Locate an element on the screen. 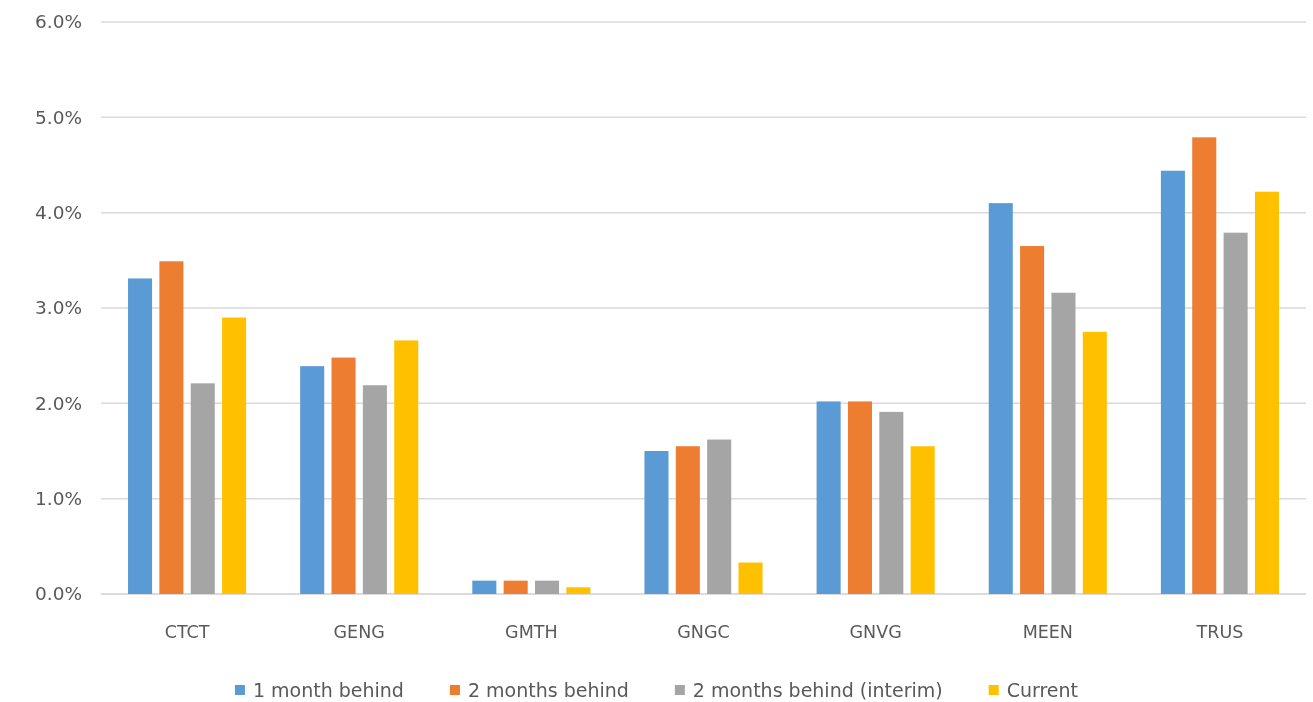  x-tick-label: GNVG is located at coordinates (875, 632).